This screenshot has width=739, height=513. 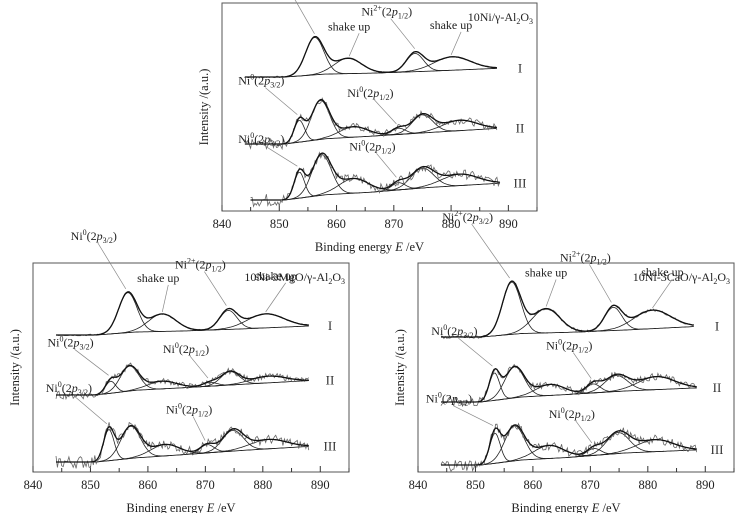 I want to click on chart-title: 10Ni-3MgO/γ-Al2O3, so click(x=294, y=278).